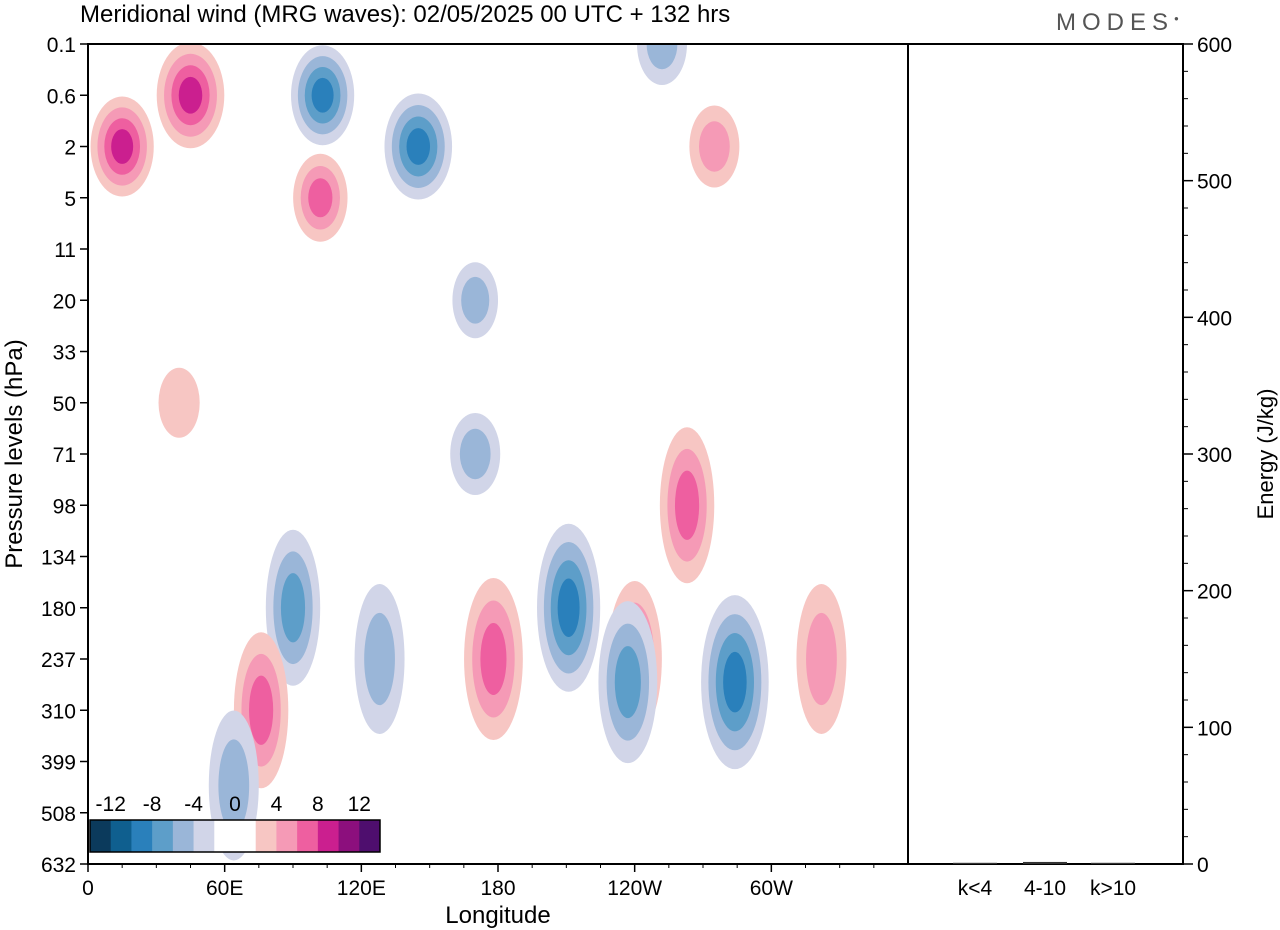 The image size is (1280, 930). What do you see at coordinates (1203, 865) in the screenshot?
I see `energy-tick-label: 0` at bounding box center [1203, 865].